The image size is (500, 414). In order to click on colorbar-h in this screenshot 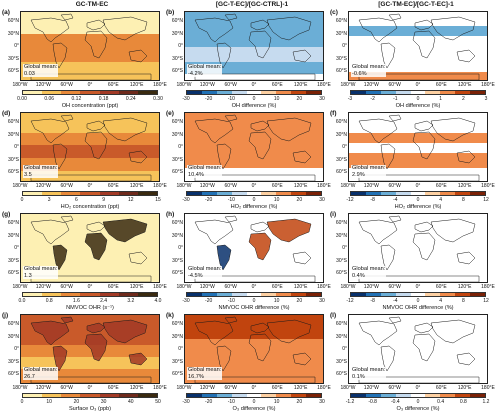, I will do `click(254, 294)`.